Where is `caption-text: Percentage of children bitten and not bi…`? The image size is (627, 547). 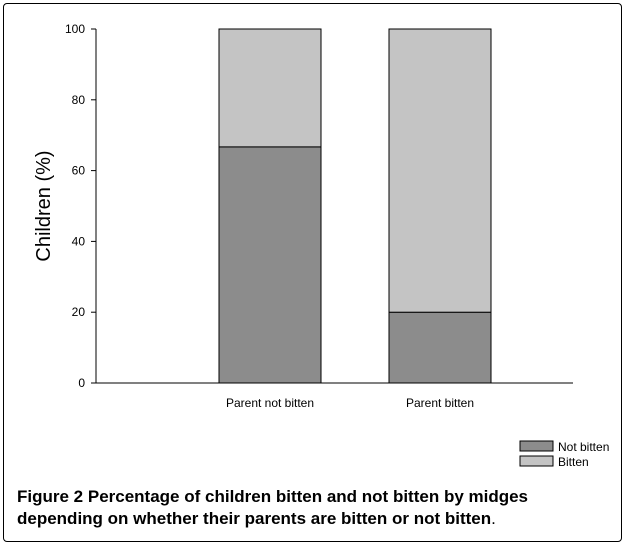
caption-text: Percentage of children bitten and not bi… is located at coordinates (273, 507).